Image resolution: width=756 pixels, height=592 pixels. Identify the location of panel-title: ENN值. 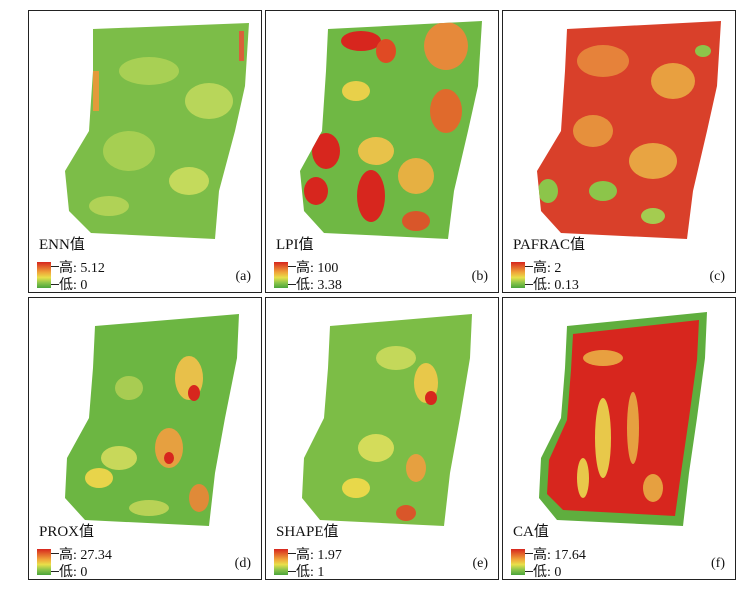
(62, 245).